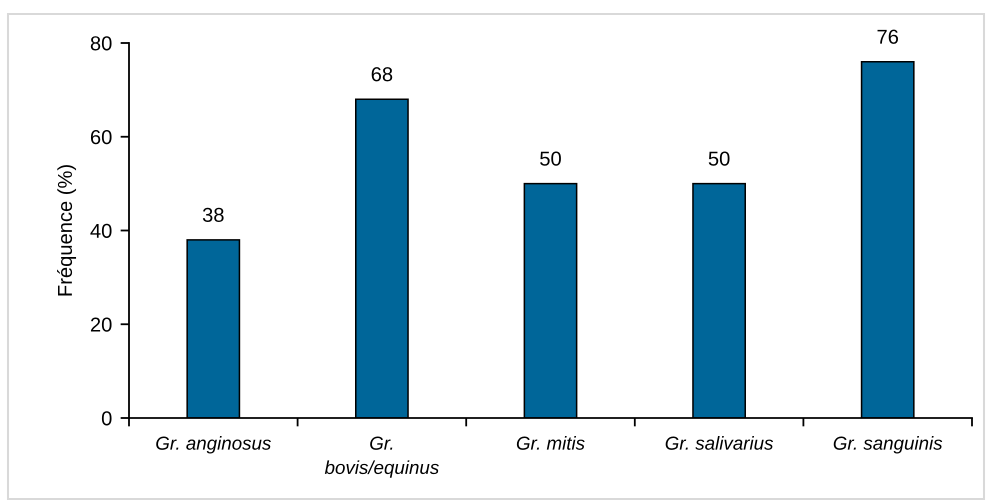 The width and height of the screenshot is (987, 503). What do you see at coordinates (888, 445) in the screenshot?
I see `x-tick-label: Gr. sanguinis` at bounding box center [888, 445].